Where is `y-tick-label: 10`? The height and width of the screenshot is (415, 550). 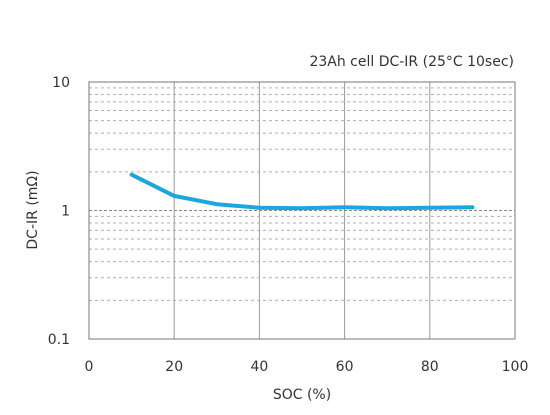
y-tick-label: 10 is located at coordinates (61, 83).